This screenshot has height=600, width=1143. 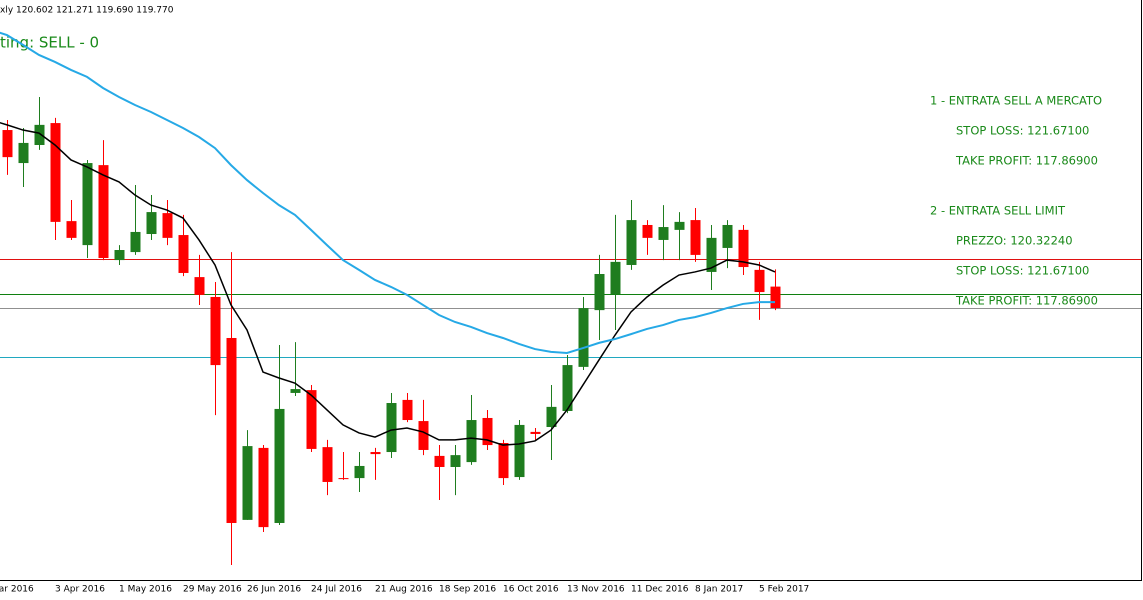 What do you see at coordinates (531, 590) in the screenshot?
I see `x-tick-label: 16 Oct 2016` at bounding box center [531, 590].